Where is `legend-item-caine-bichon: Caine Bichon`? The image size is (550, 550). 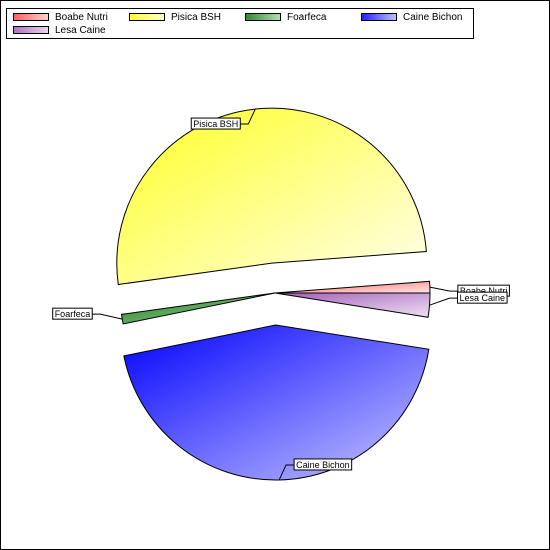 legend-item-caine-bichon: Caine Bichon is located at coordinates (411, 17).